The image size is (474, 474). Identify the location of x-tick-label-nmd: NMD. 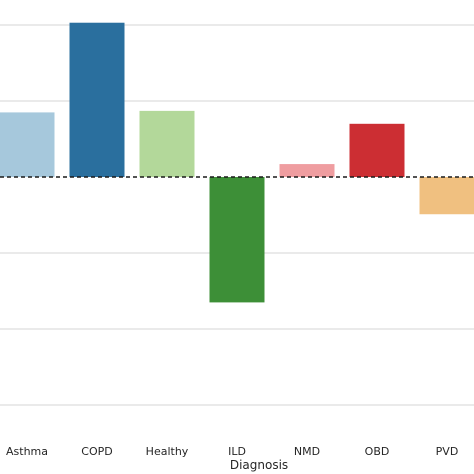
(307, 451).